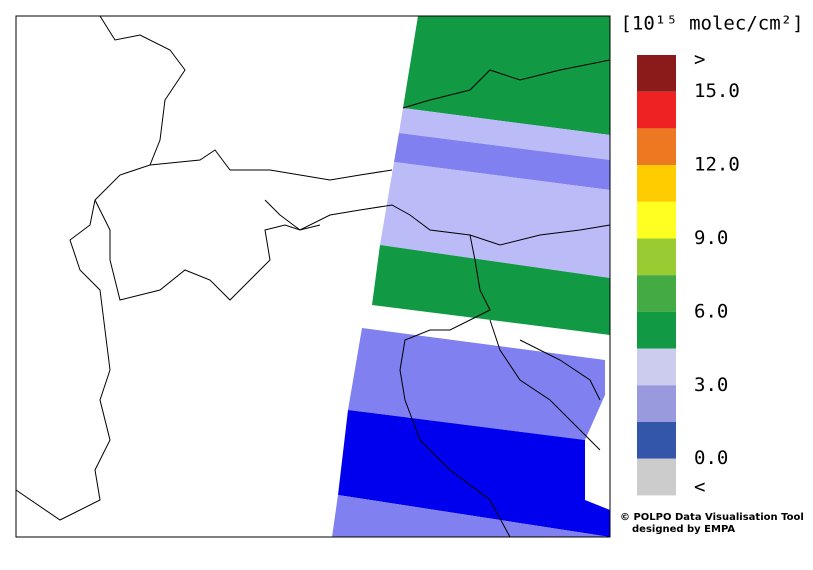  I want to click on colorbar-label: 0.0, so click(711, 458).